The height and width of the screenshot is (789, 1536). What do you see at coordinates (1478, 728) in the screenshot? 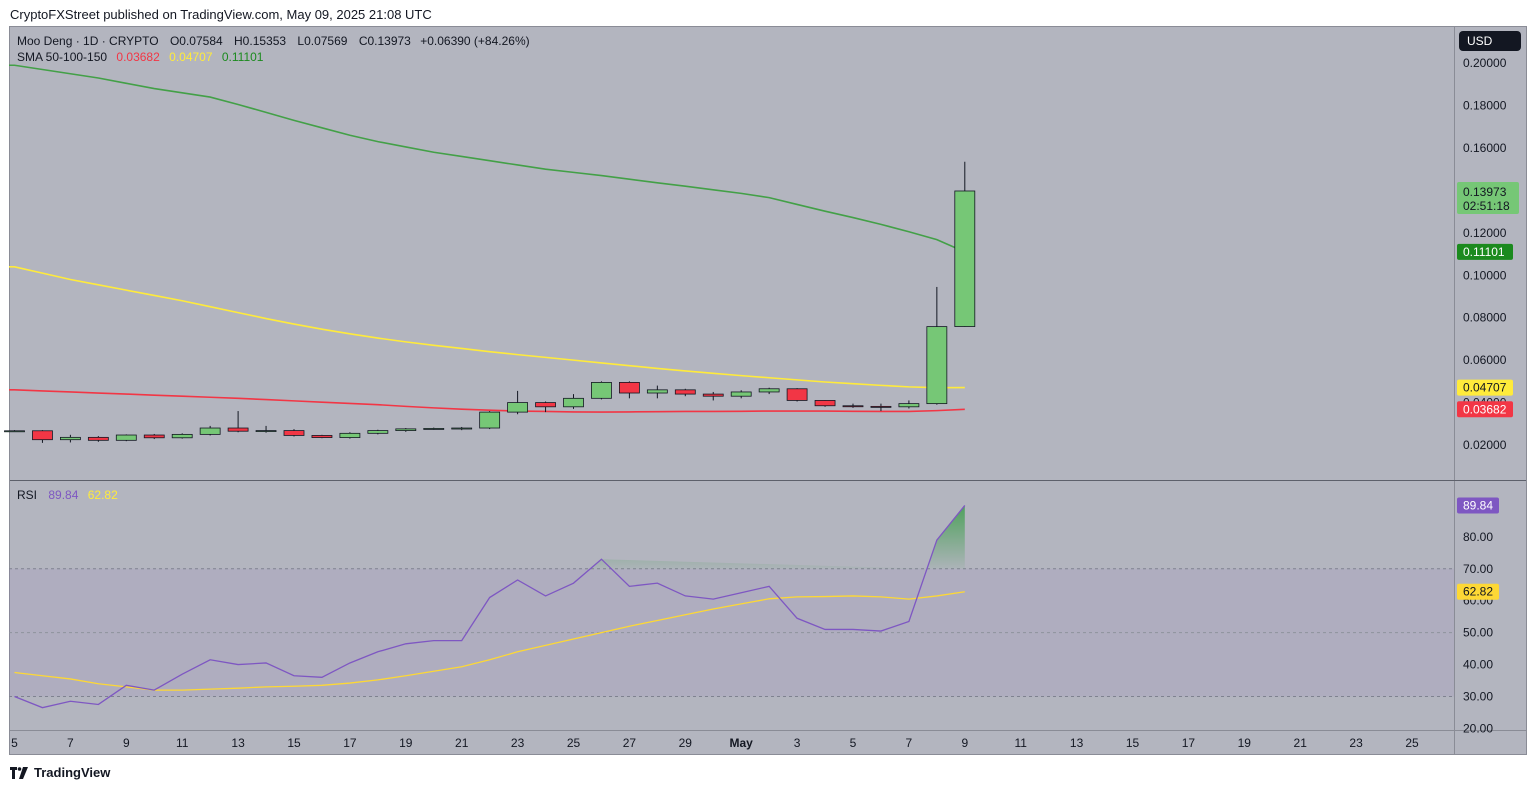
I see `rsi-tick-label: 20.00` at bounding box center [1478, 728].